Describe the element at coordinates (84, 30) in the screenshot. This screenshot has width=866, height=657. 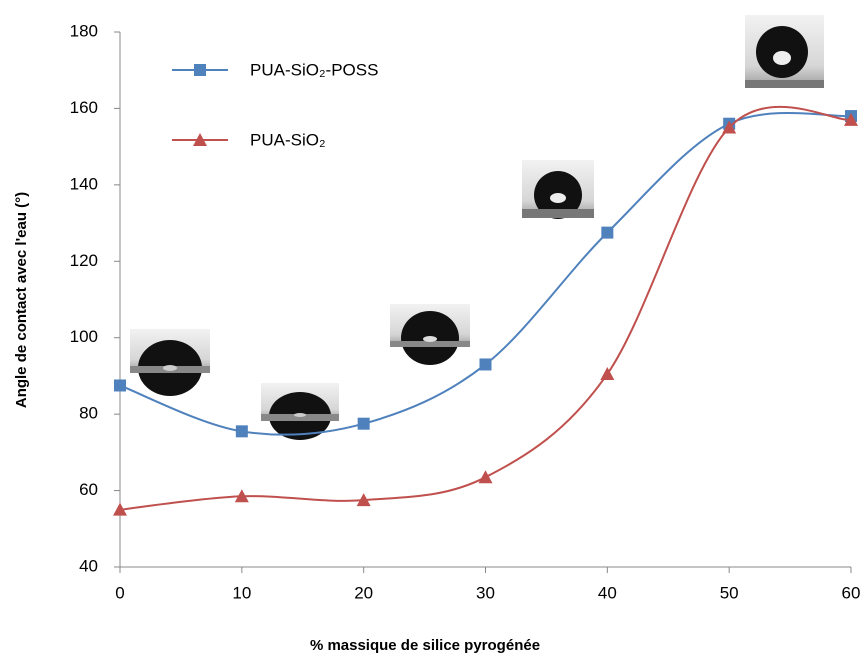
I see `y-tick-label: 180` at that location.